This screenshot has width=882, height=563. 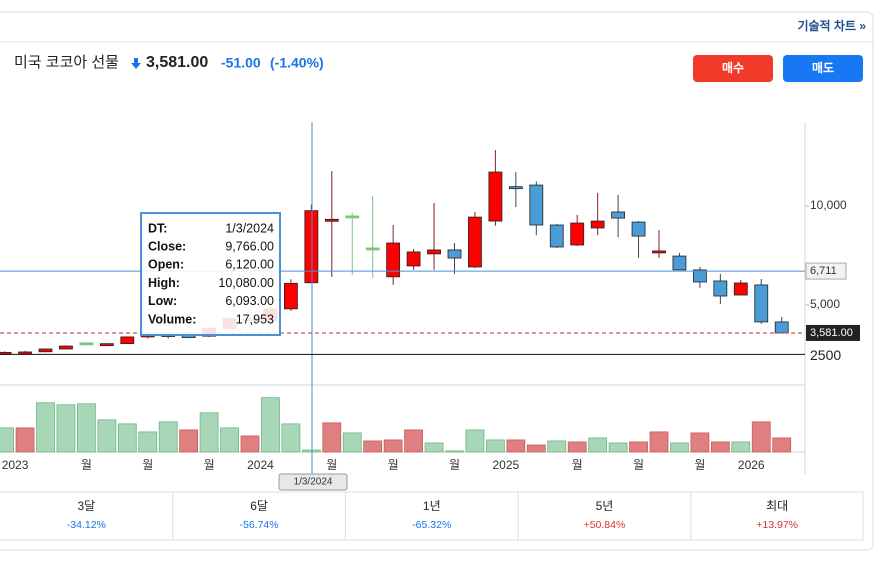 What do you see at coordinates (828, 205) in the screenshot?
I see `y-tick-label: 10,000` at bounding box center [828, 205].